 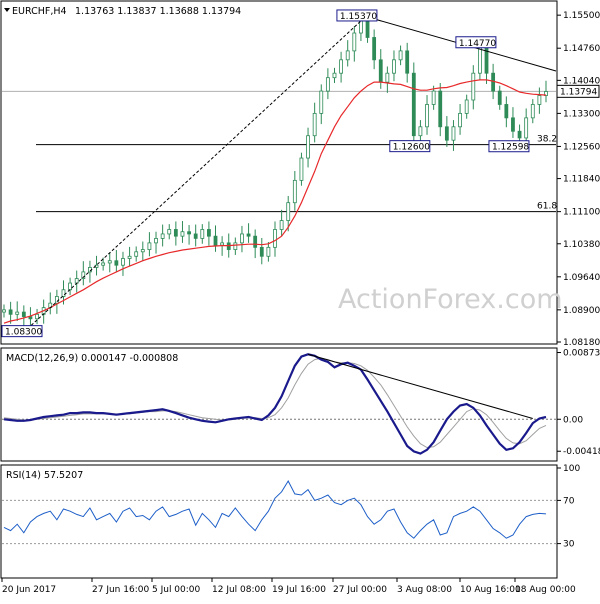 I want to click on price-tick-label: 1.11100, so click(x=581, y=213).